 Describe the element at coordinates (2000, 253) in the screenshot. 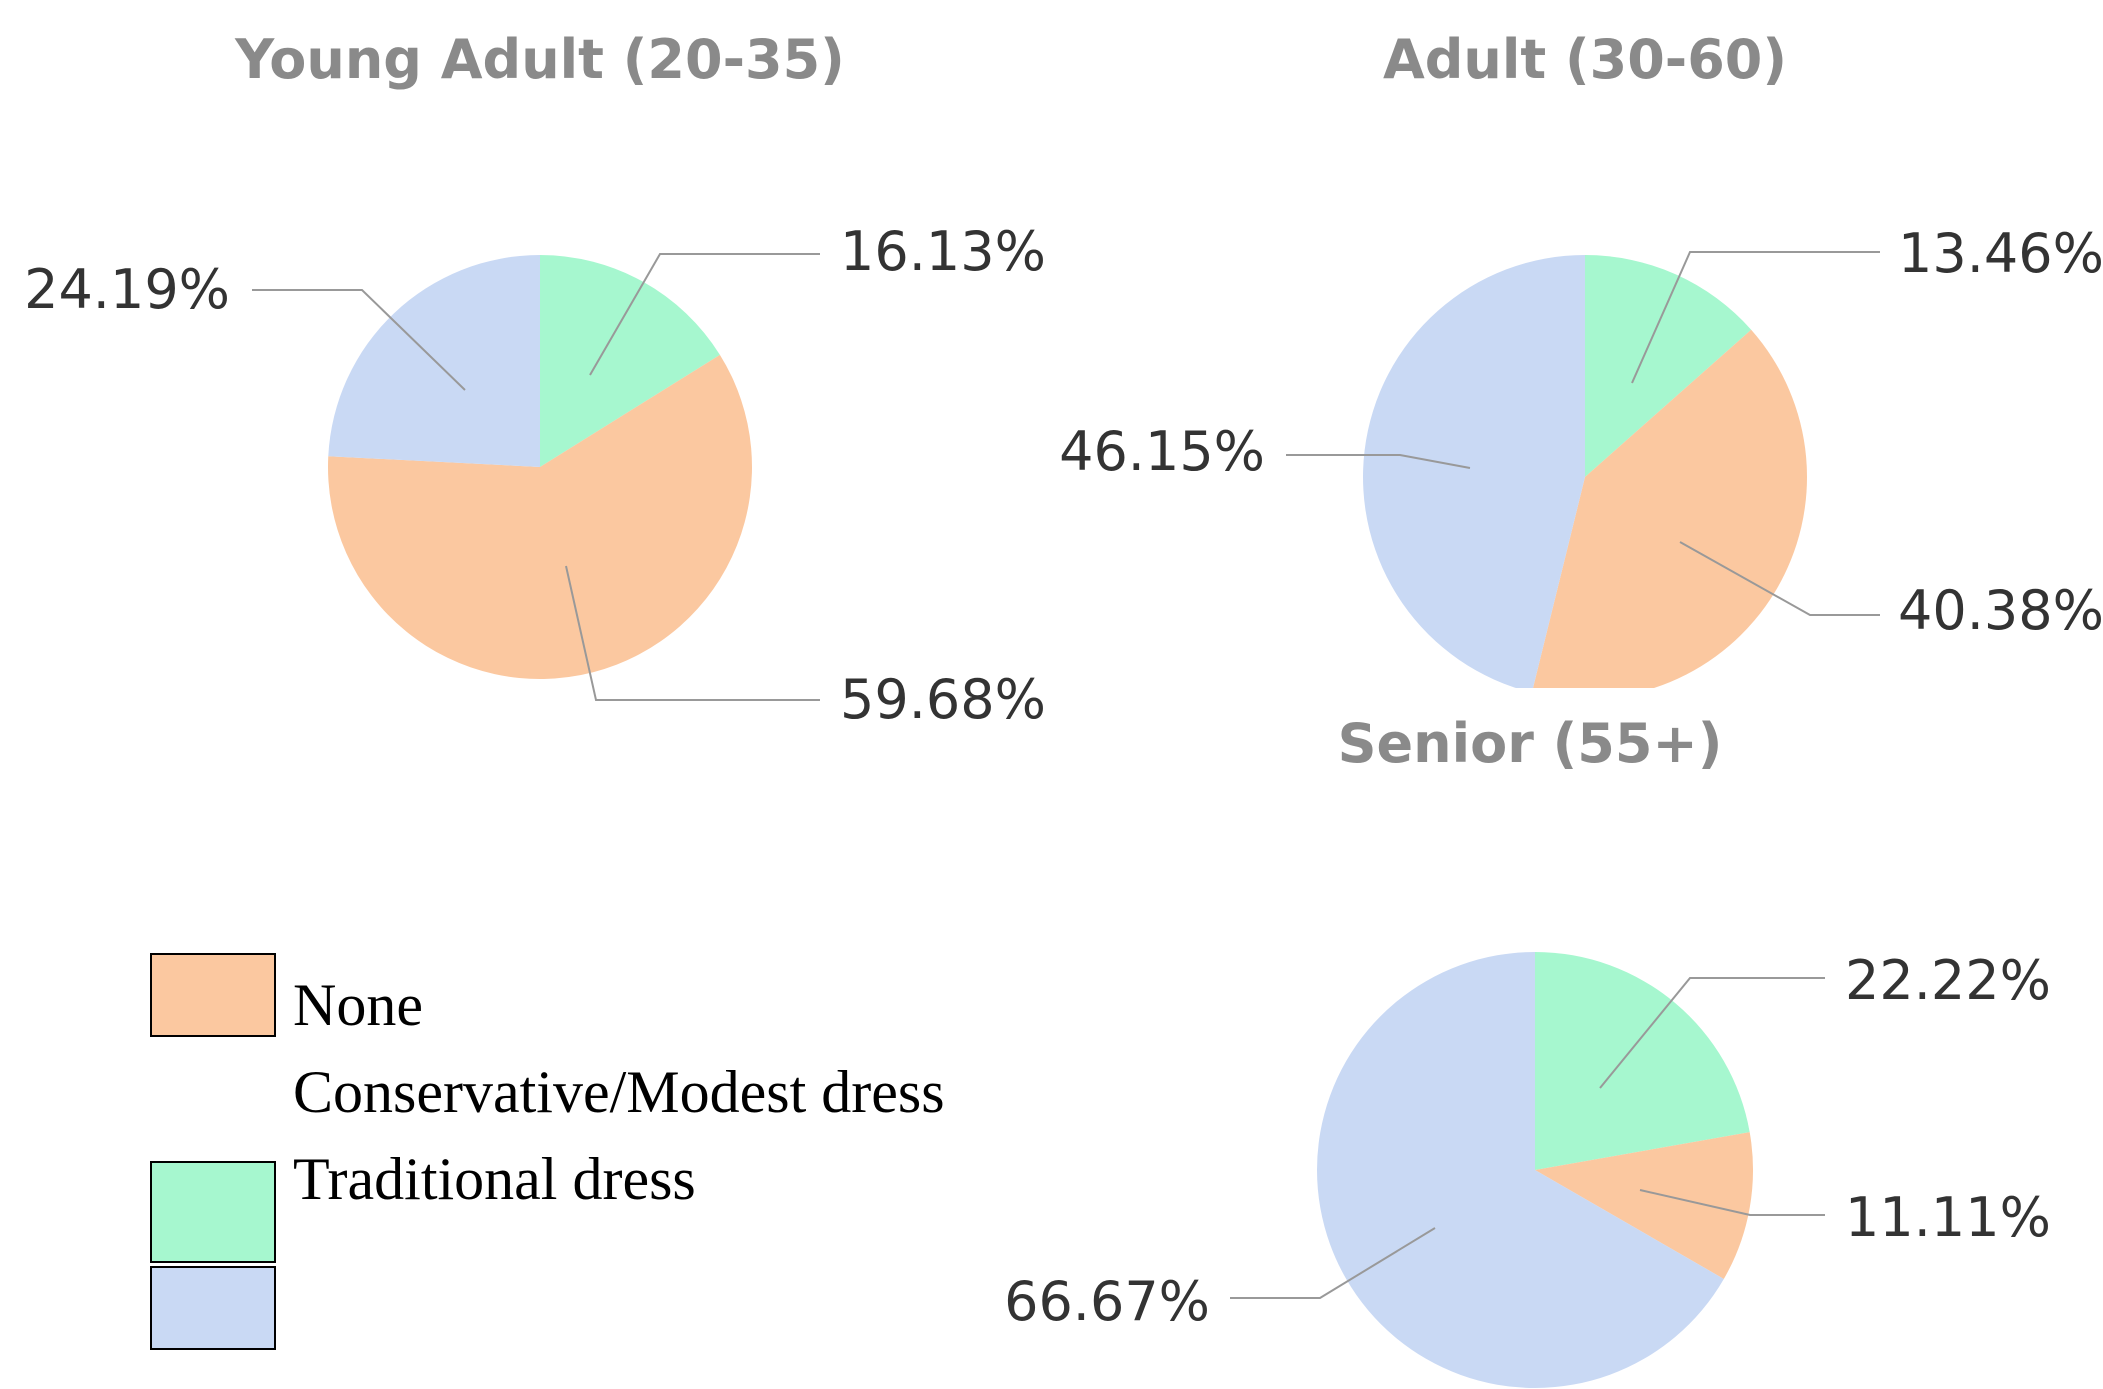

I see `slice-percentage-label: 13.46%` at that location.